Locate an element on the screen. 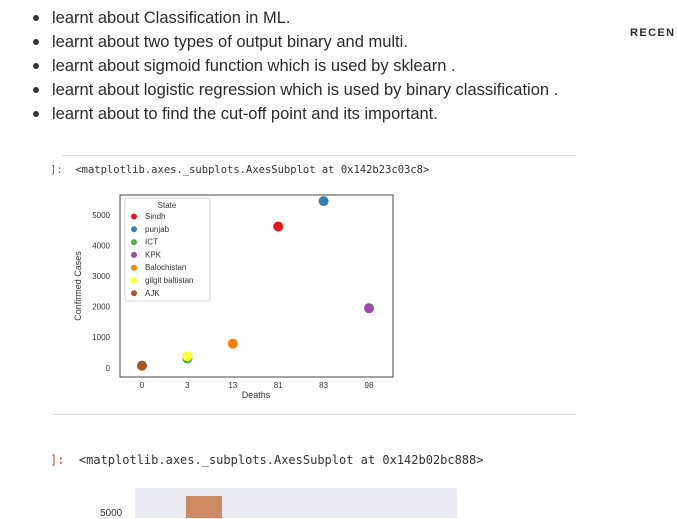 This screenshot has height=519, width=677. x-tick-group: 0 3 13 81 83 98 is located at coordinates (257, 385).